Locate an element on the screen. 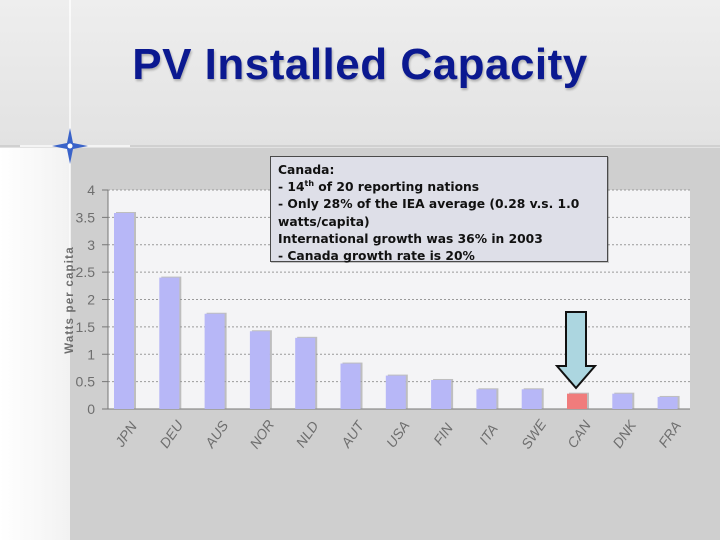 The height and width of the screenshot is (540, 720). bar-deu is located at coordinates (169, 343).